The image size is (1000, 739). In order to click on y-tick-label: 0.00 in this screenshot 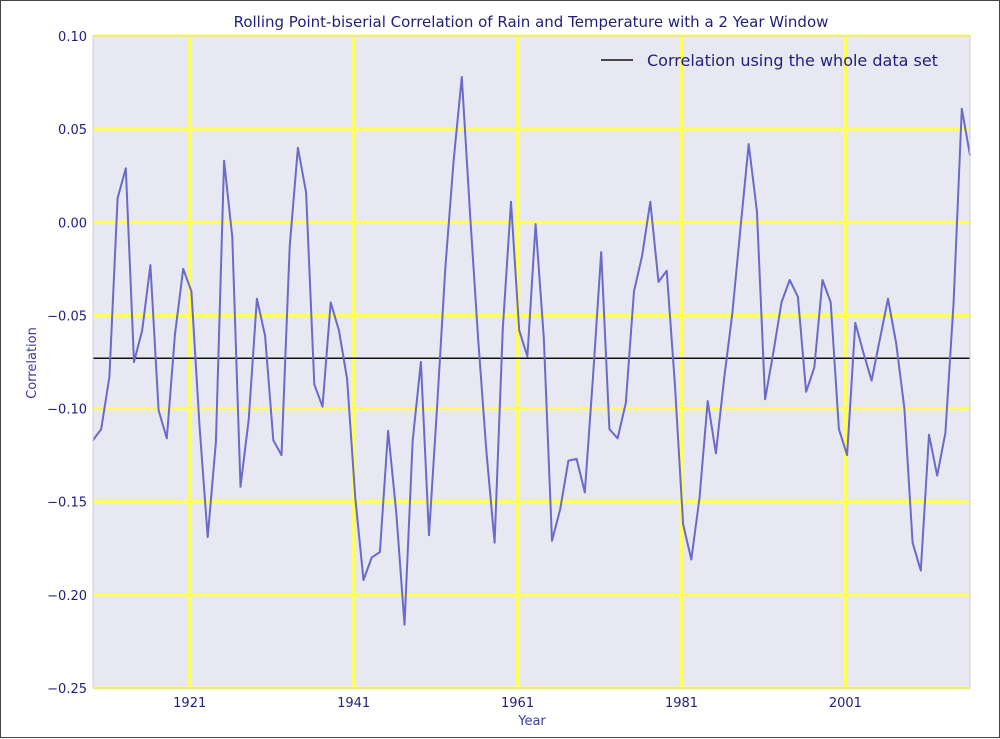, I will do `click(72, 223)`.